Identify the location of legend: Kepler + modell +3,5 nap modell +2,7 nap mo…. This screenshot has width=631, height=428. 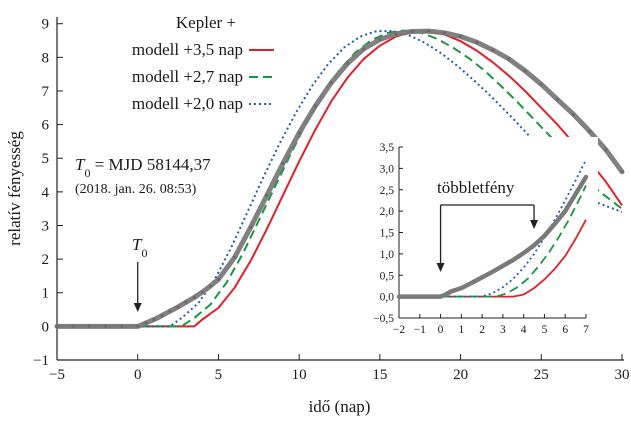
(203, 63).